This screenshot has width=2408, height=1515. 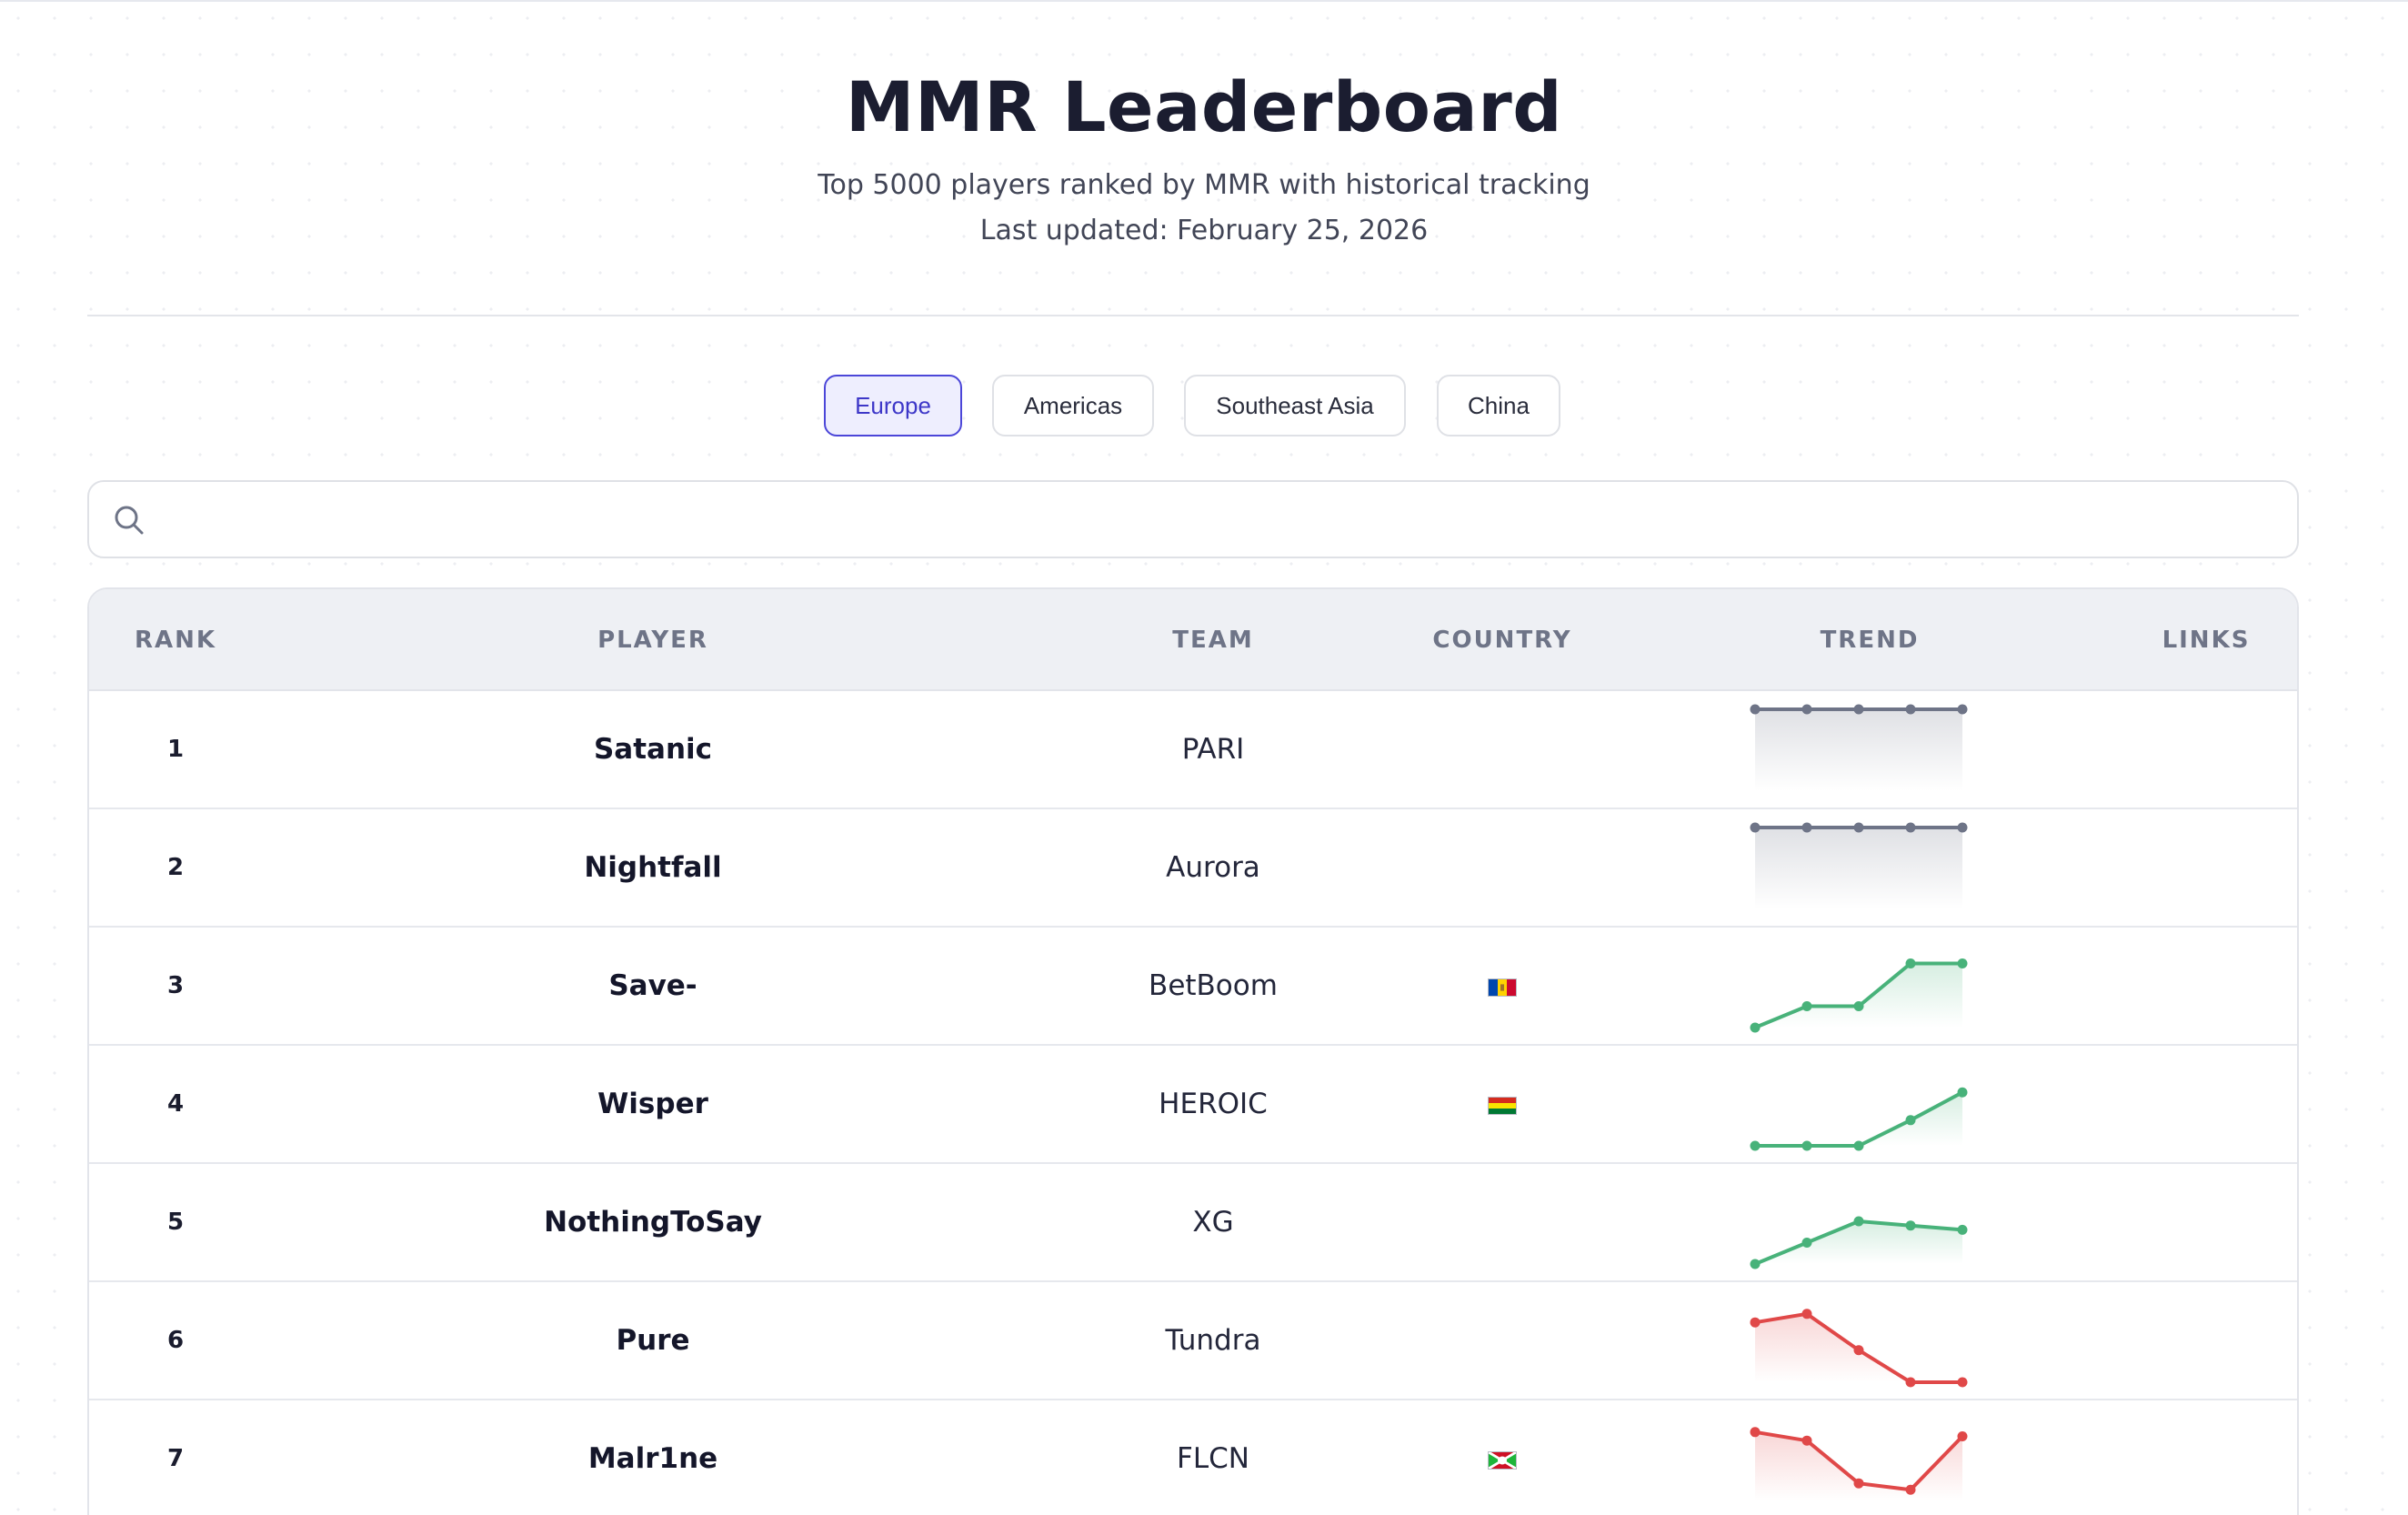 I want to click on rank-cell: 7, so click(x=175, y=1458).